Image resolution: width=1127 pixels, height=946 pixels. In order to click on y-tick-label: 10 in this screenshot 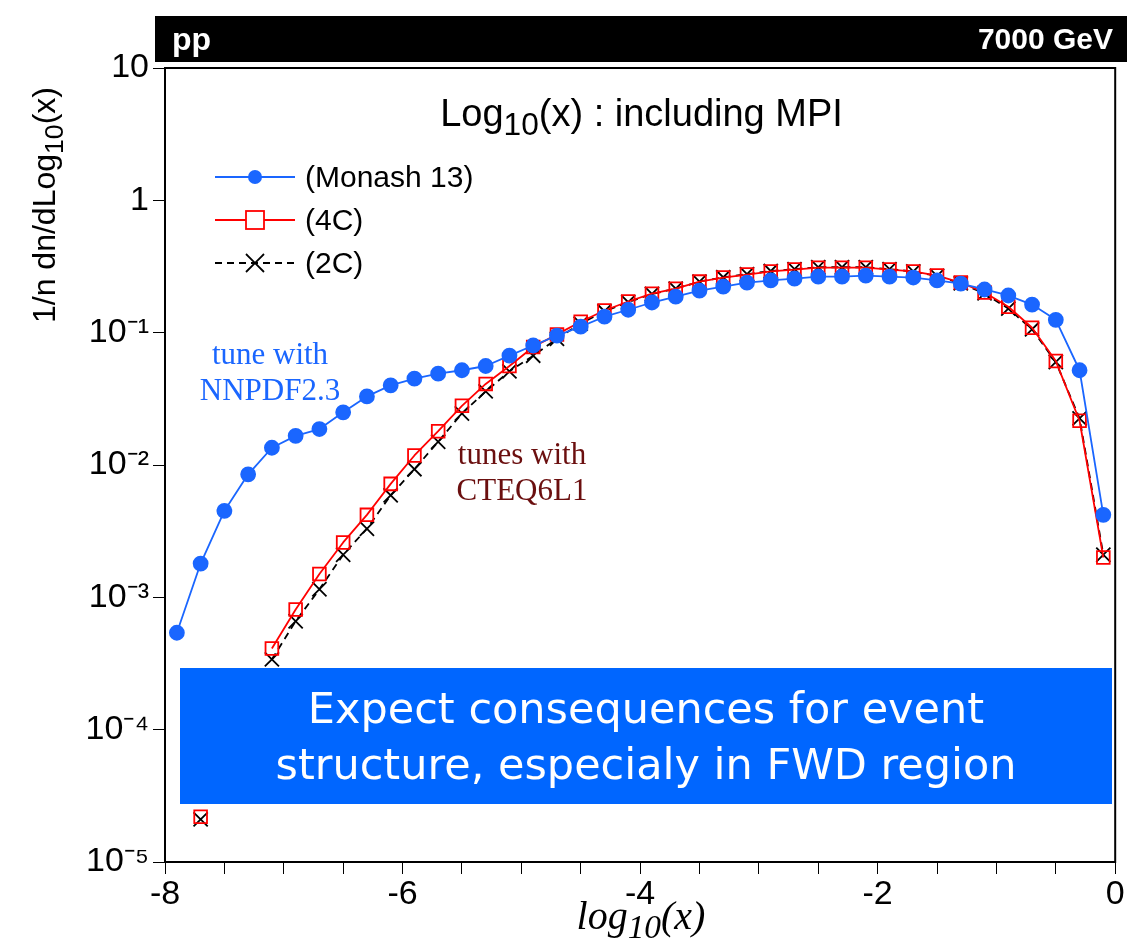, I will do `click(130, 65)`.